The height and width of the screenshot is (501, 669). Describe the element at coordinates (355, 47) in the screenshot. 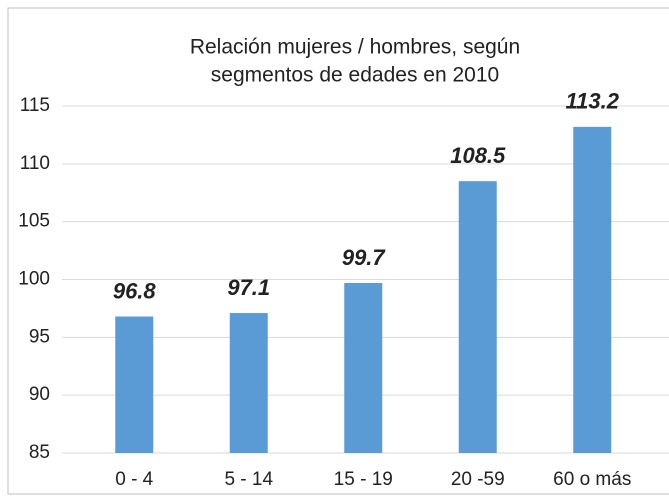

I see `chart-title: Relación mujeres / hombres, según` at that location.